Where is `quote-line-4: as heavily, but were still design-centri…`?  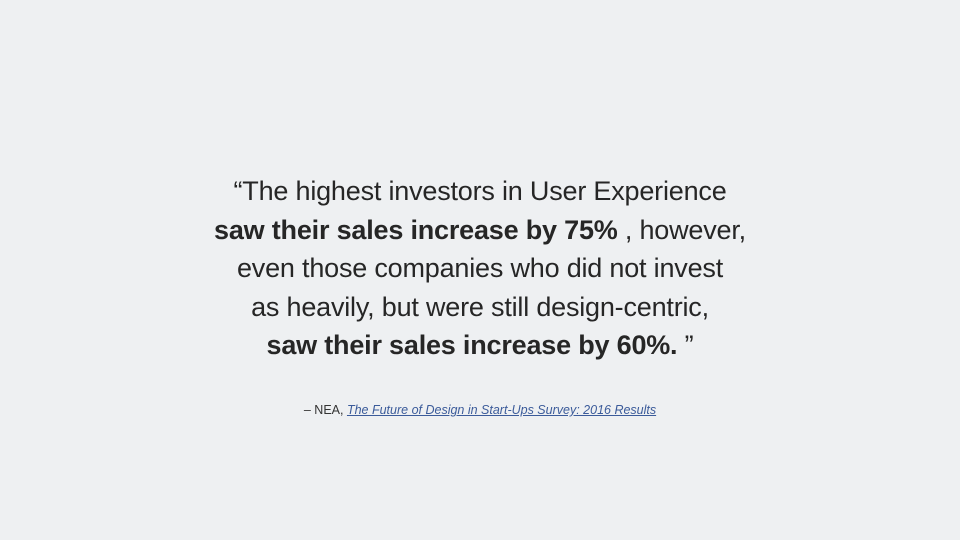
quote-line-4: as heavily, but were still design-centri… is located at coordinates (480, 306).